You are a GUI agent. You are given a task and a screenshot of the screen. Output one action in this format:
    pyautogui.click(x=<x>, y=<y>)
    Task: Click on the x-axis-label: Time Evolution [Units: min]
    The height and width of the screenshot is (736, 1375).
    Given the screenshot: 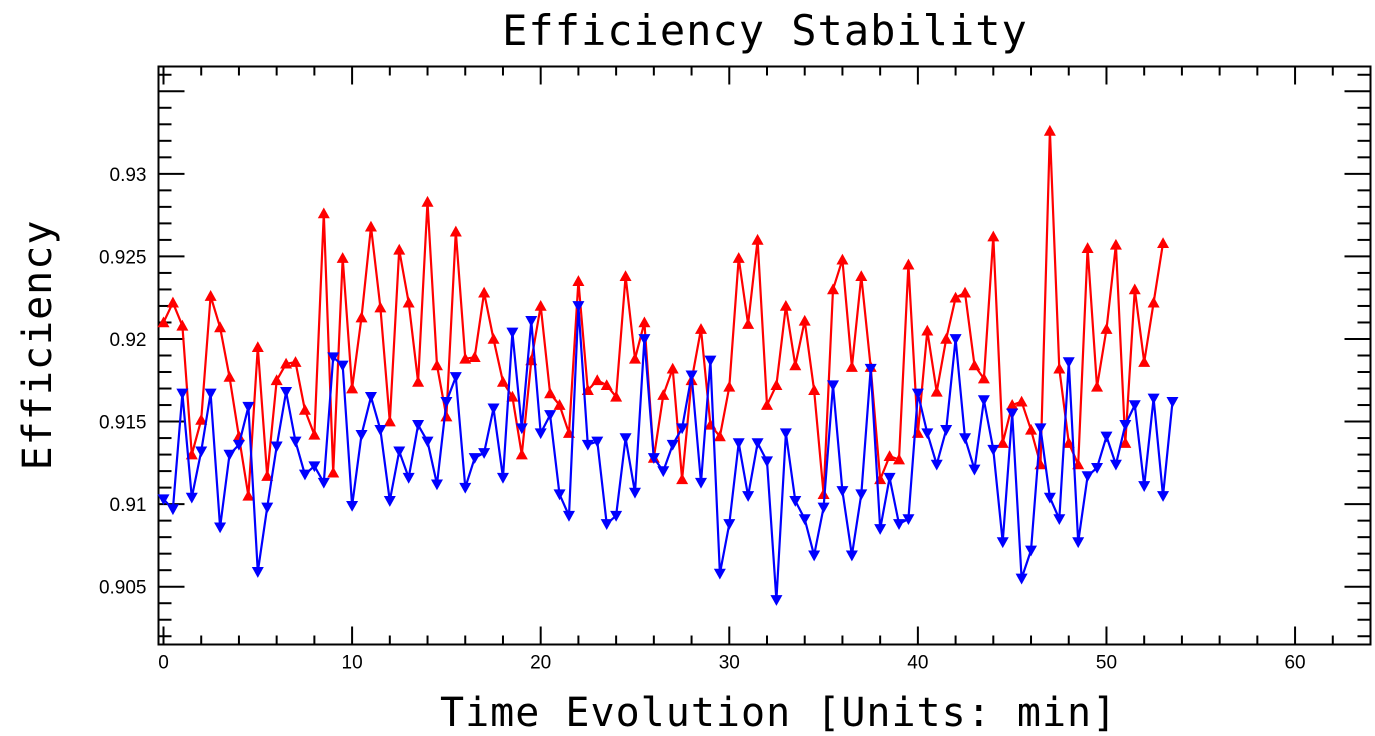 What is the action you would take?
    pyautogui.click(x=779, y=713)
    